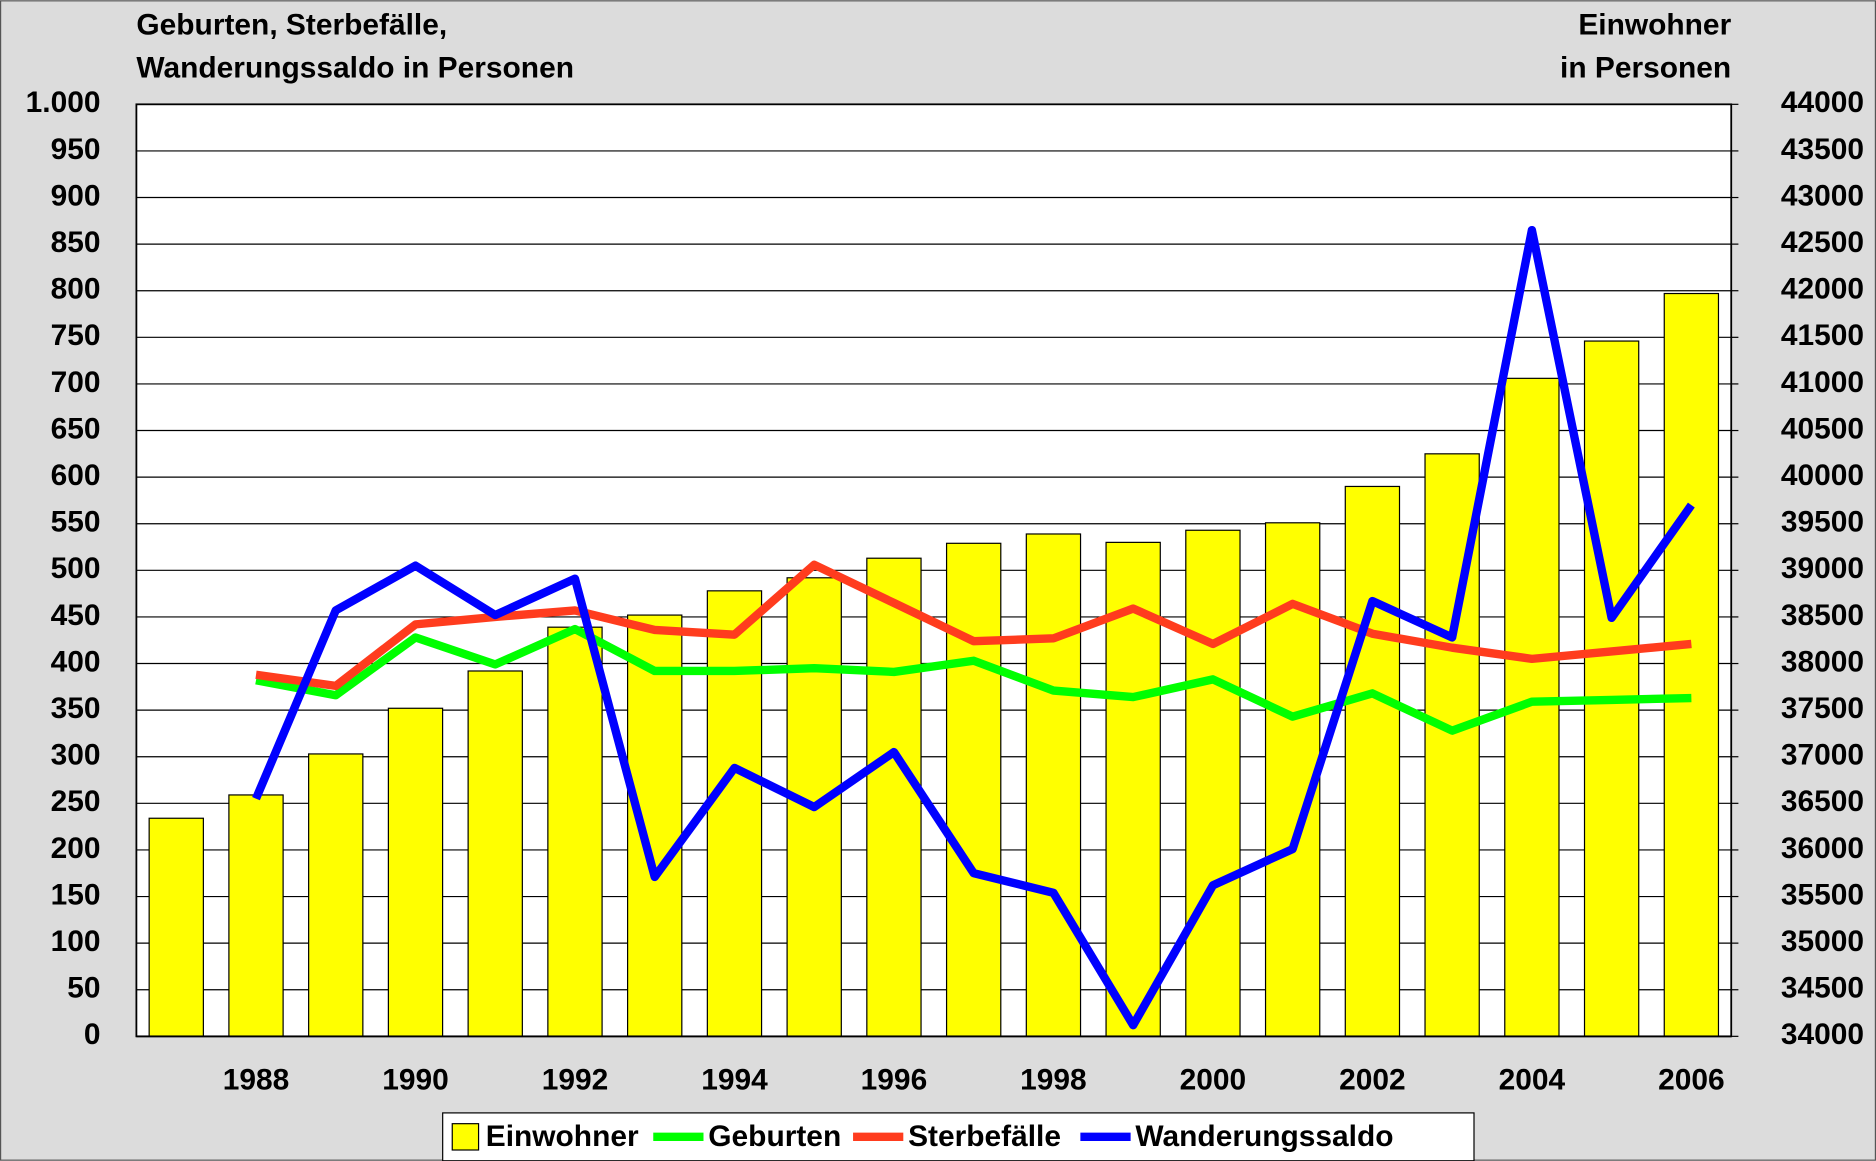 The image size is (1876, 1161). Describe the element at coordinates (984, 1136) in the screenshot. I see `legend-label: Sterbefälle` at that location.